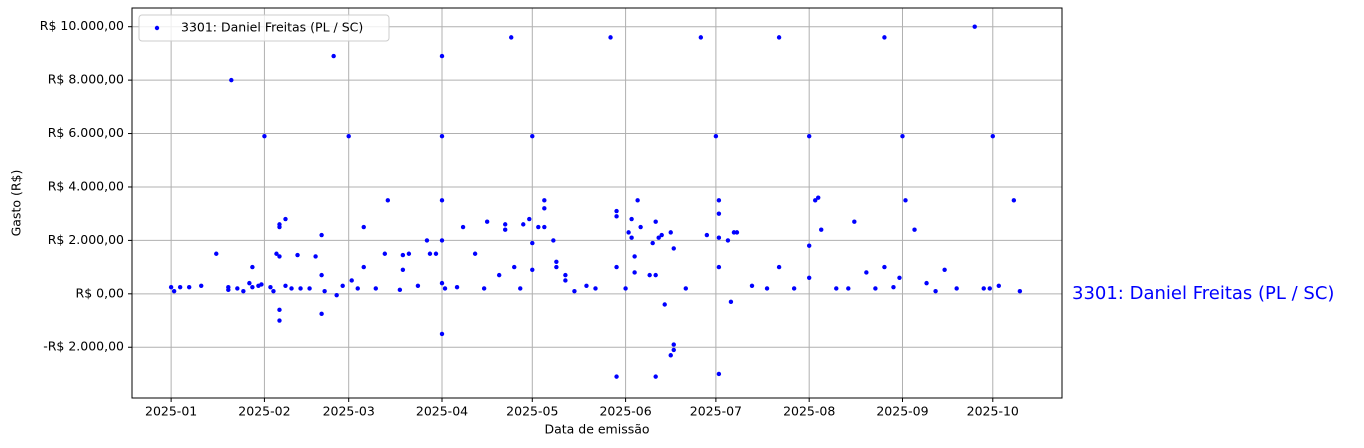 This screenshot has height=448, width=1364. Describe the element at coordinates (86, 239) in the screenshot. I see `y-tick-label: R$ 2.000,00` at that location.